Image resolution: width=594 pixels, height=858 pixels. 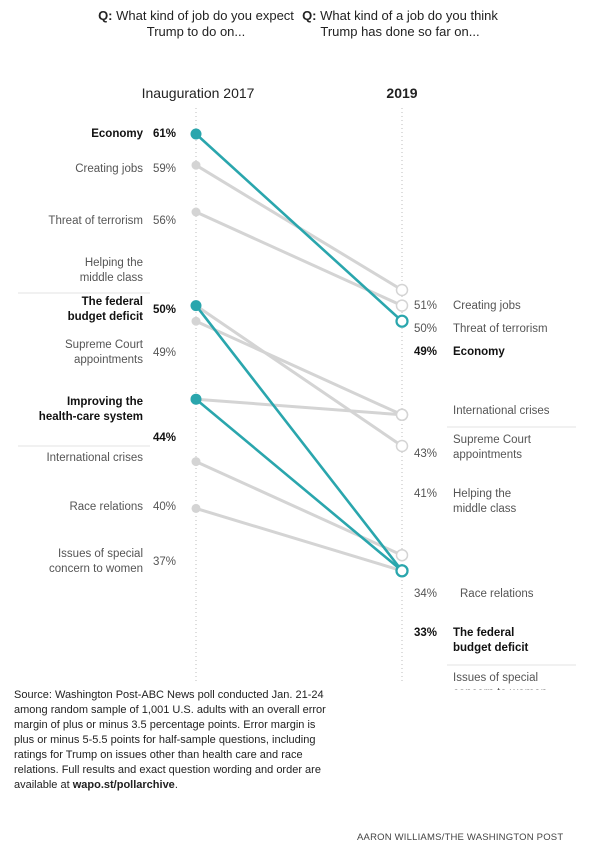 I want to click on end-point-race-relations, so click(x=402, y=555).